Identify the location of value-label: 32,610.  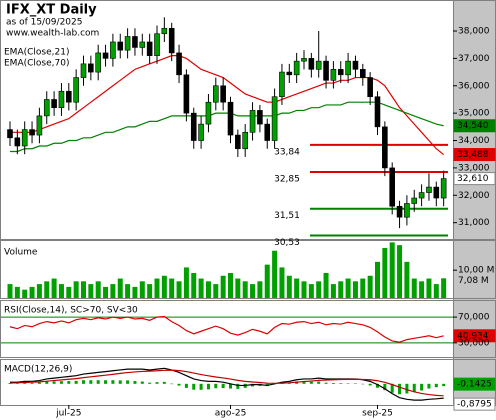
(473, 179).